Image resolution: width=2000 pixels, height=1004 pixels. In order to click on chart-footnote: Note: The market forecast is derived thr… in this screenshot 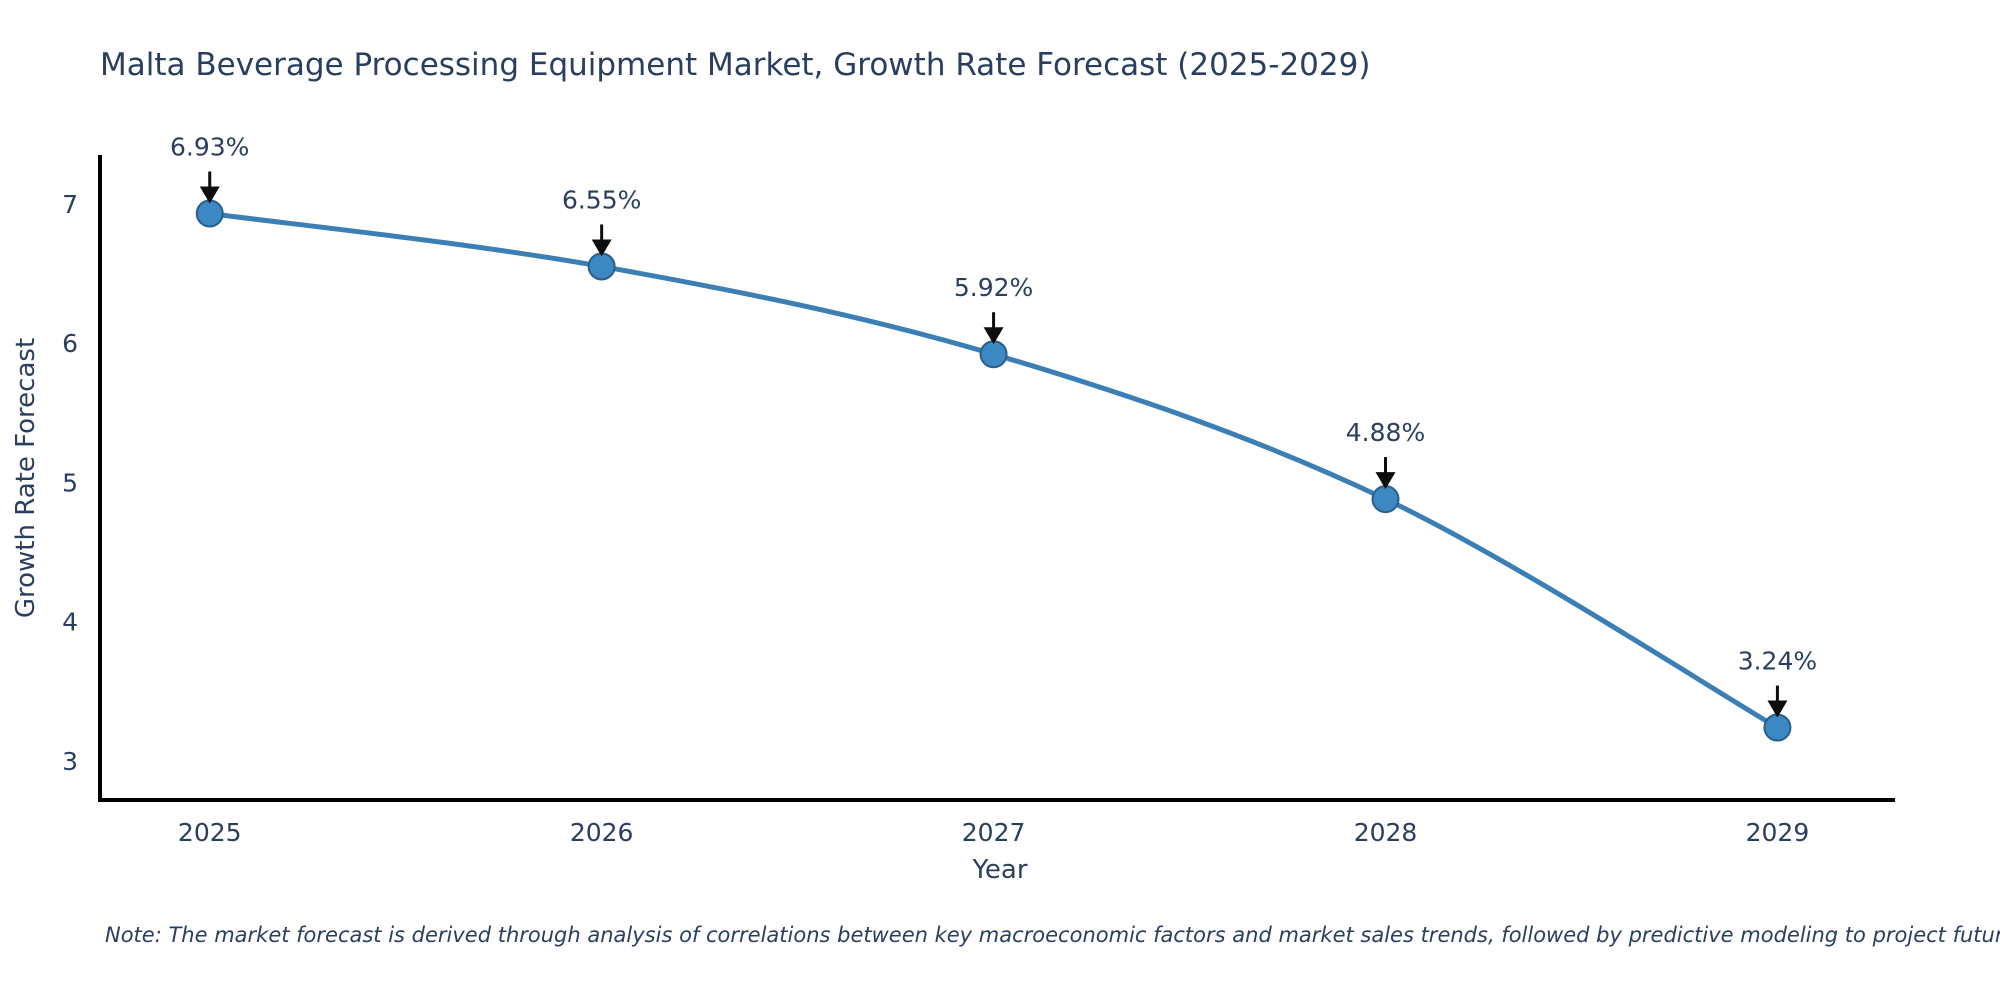, I will do `click(1052, 935)`.